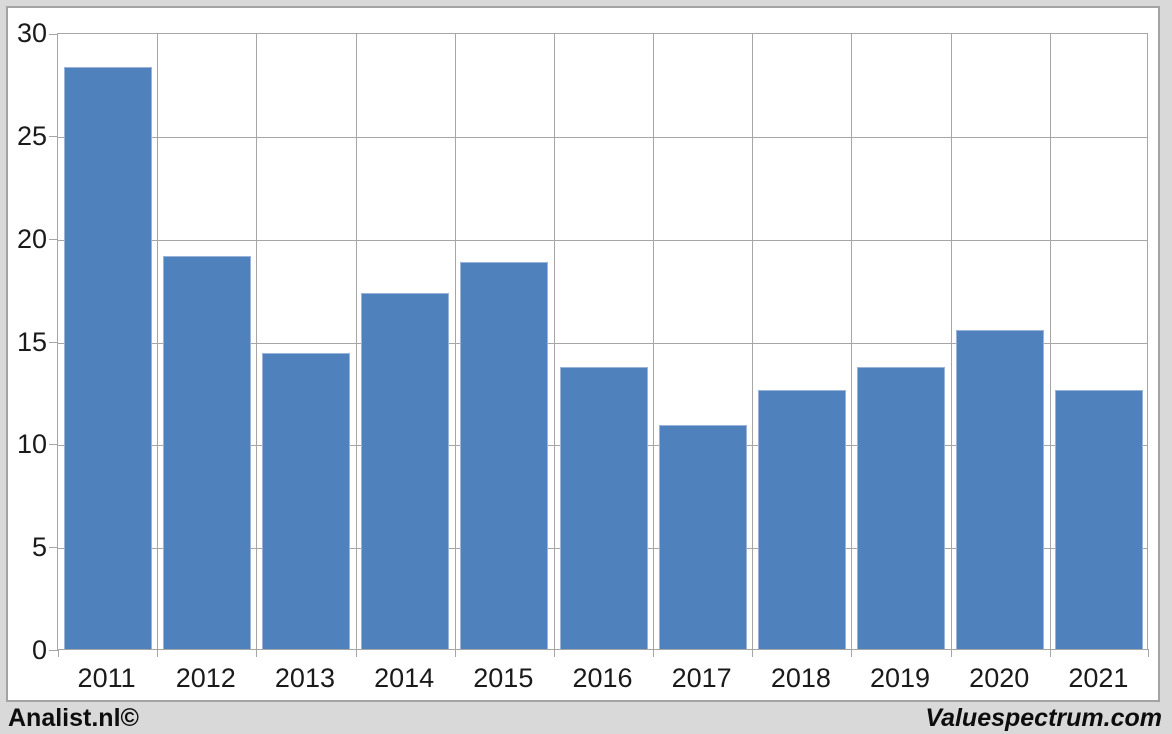  What do you see at coordinates (205, 678) in the screenshot?
I see `x-axis-label-2012: 2012` at bounding box center [205, 678].